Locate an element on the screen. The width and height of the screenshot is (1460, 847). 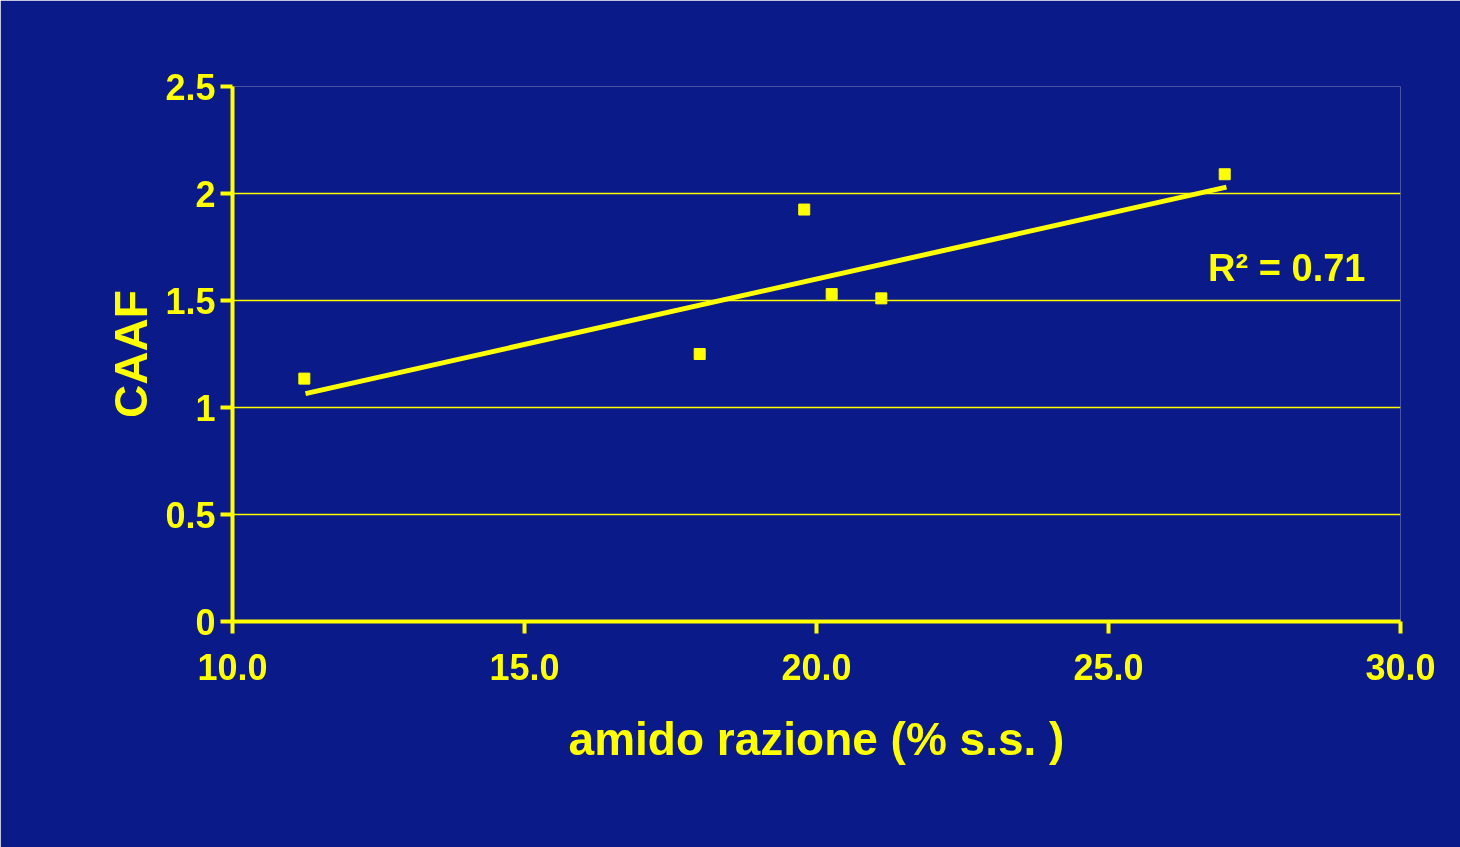
y-axis-title: CAAF is located at coordinates (131, 354).